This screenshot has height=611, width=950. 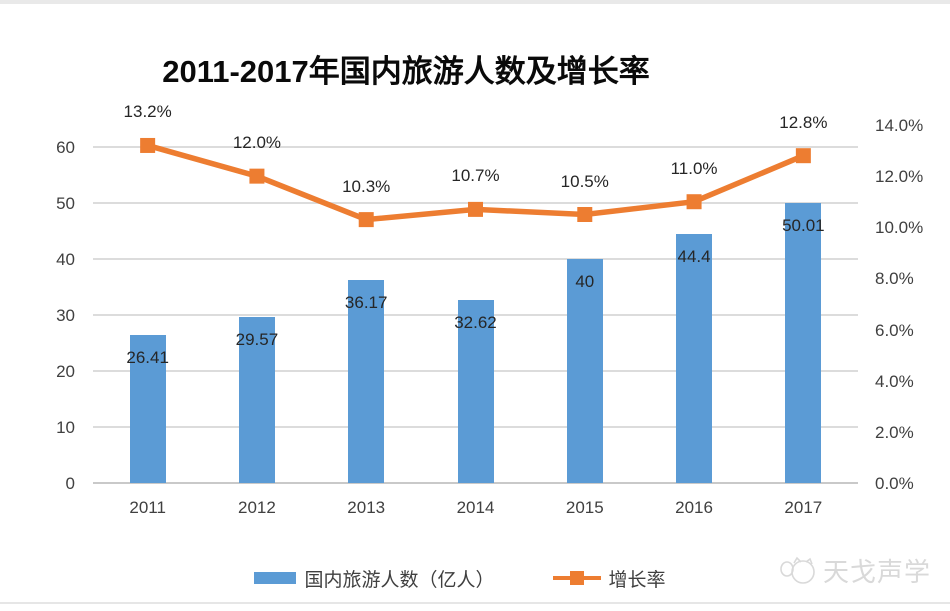 What do you see at coordinates (694, 507) in the screenshot?
I see `x-axis-category-label: 2016` at bounding box center [694, 507].